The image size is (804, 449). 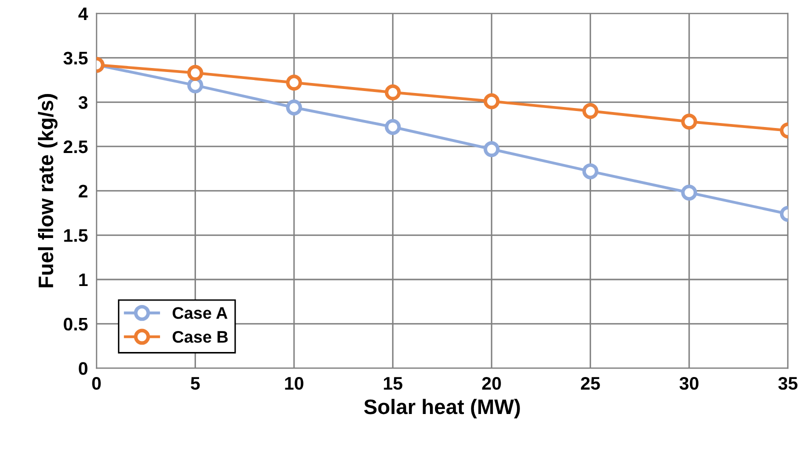 I want to click on x-tick-label: 25, so click(x=590, y=383).